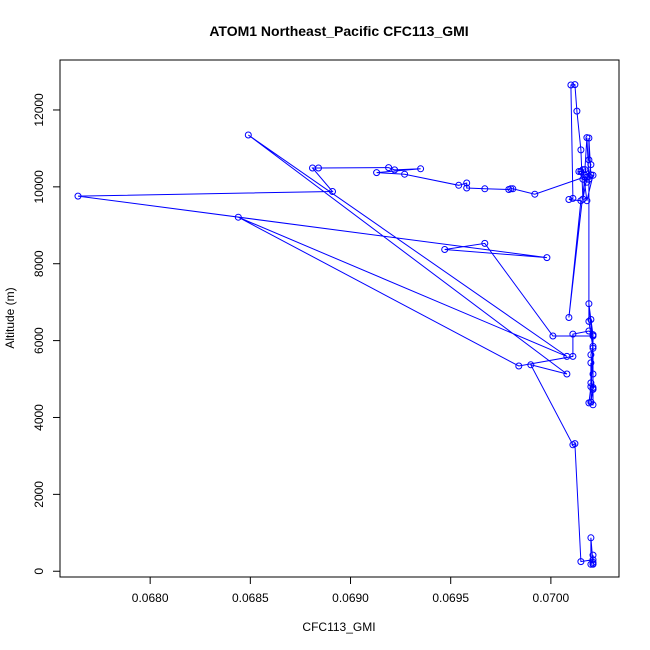 This screenshot has width=650, height=650. Describe the element at coordinates (39, 494) in the screenshot. I see `y-tick-label: 2000` at that location.